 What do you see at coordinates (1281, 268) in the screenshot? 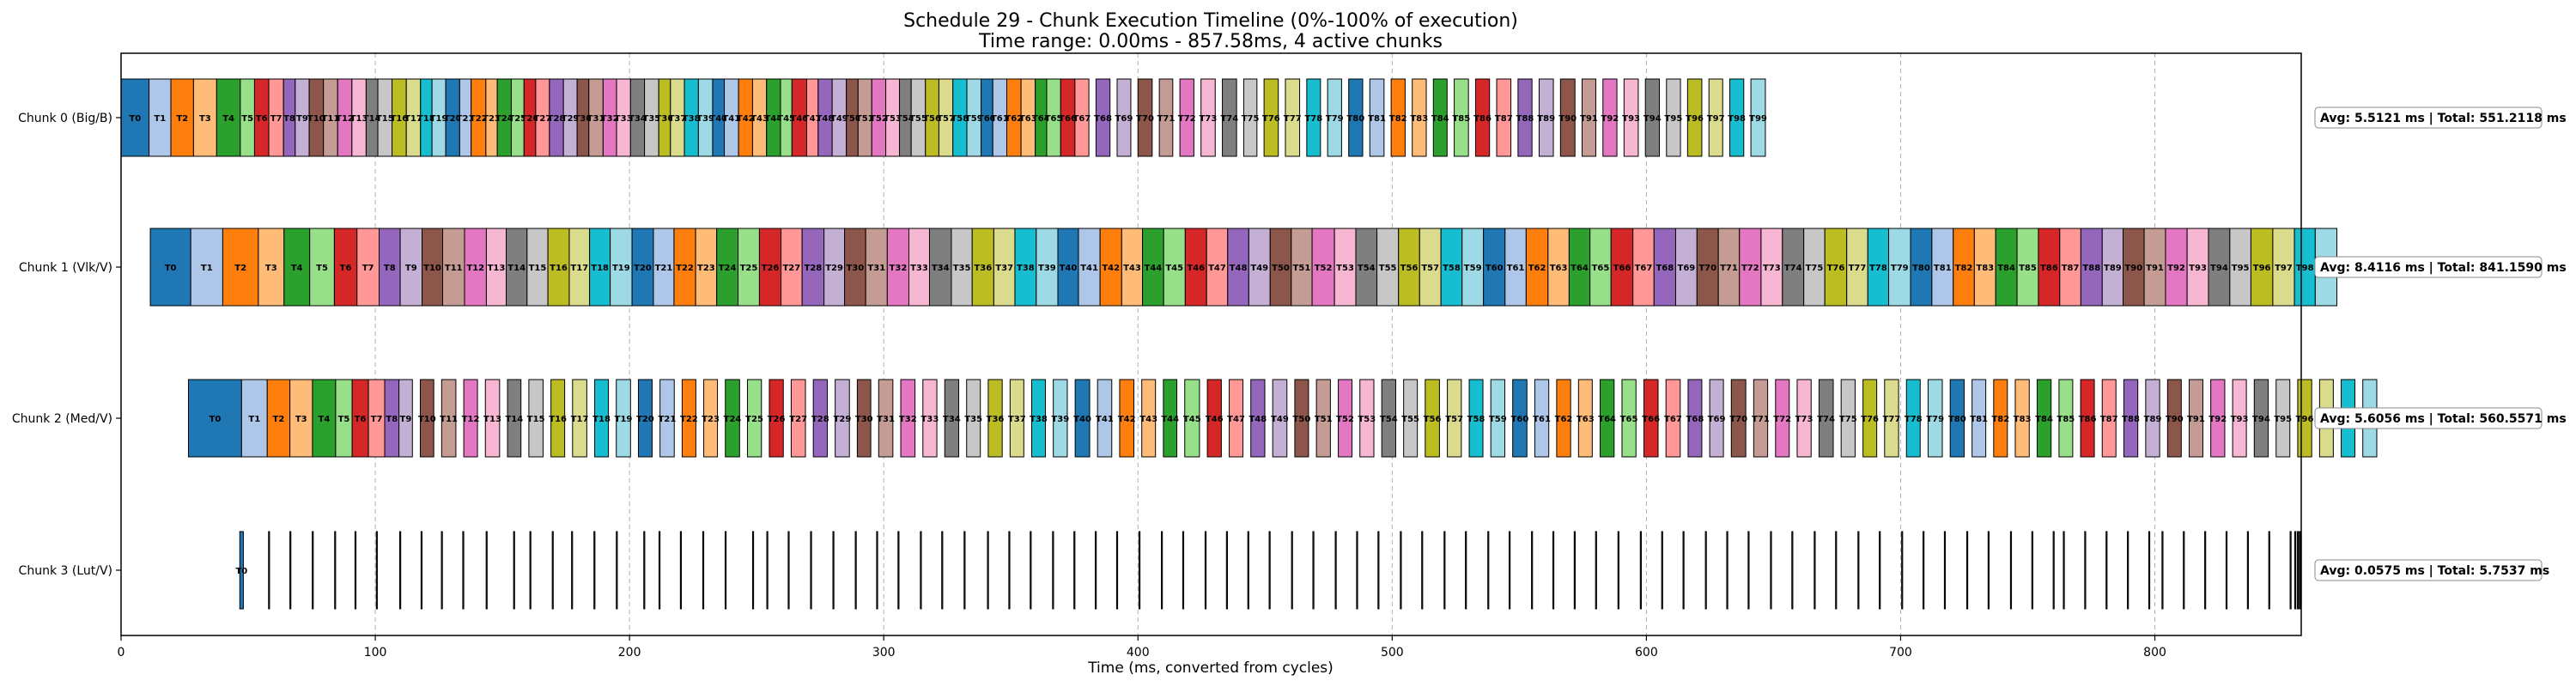
I see `task-label: T50` at bounding box center [1281, 268].